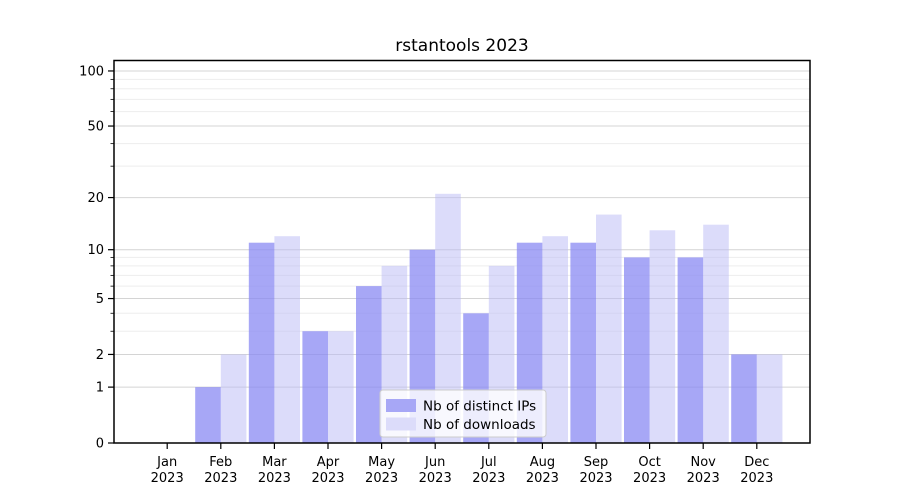  Describe the element at coordinates (542, 462) in the screenshot. I see `x-tick-label-month: Aug` at that location.